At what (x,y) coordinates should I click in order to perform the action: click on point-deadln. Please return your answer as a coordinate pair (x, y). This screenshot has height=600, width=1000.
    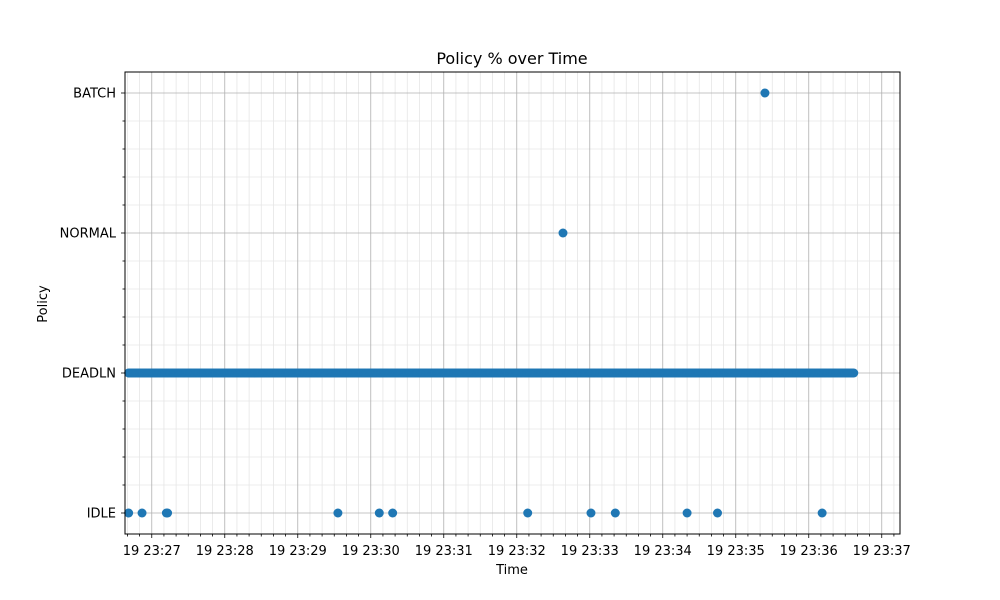
    Looking at the image, I should click on (854, 373).